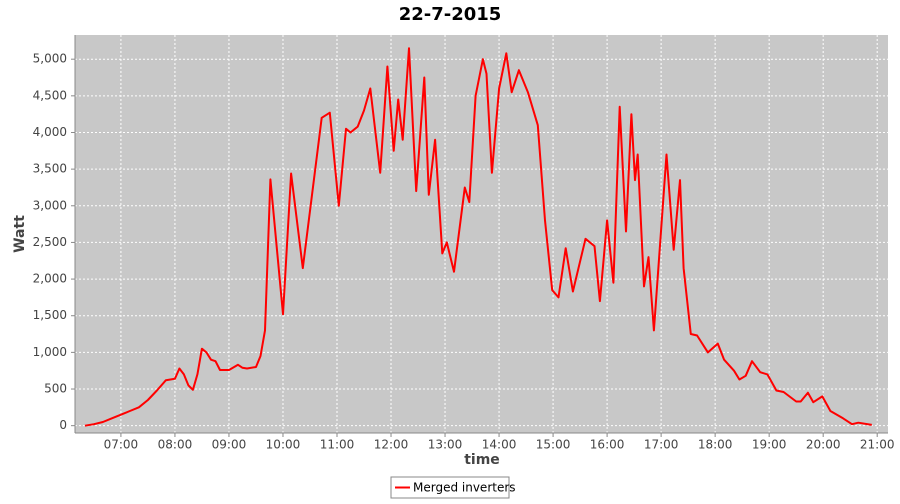 The height and width of the screenshot is (504, 900). What do you see at coordinates (661, 445) in the screenshot?
I see `x-tick-label: 17:00` at bounding box center [661, 445].